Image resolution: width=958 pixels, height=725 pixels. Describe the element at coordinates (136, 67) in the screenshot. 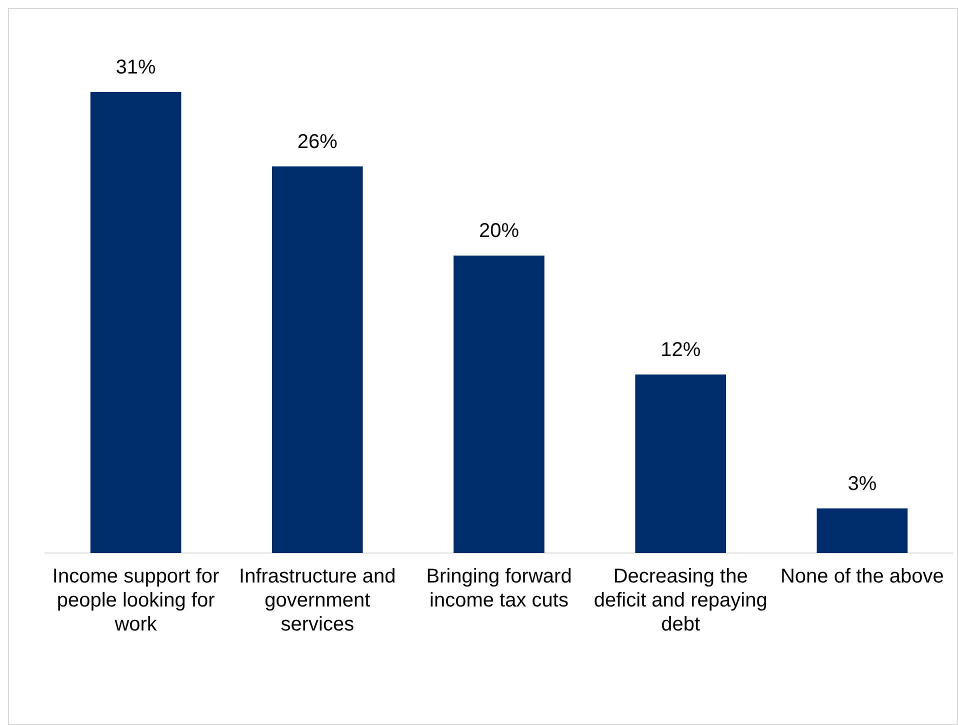

I see `data-label: 31%` at that location.